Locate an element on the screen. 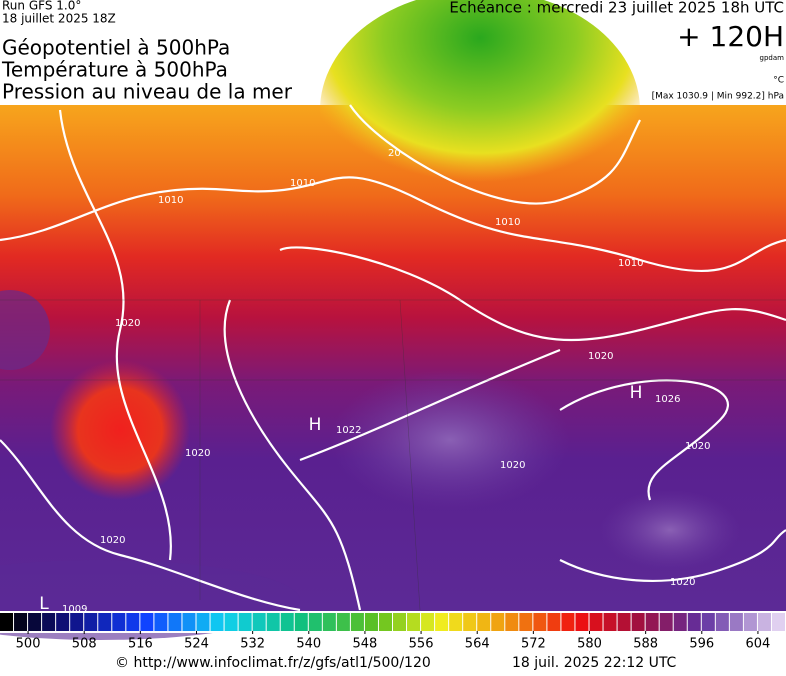 The image size is (786, 676). scale-tick-label: 532 is located at coordinates (252, 644).